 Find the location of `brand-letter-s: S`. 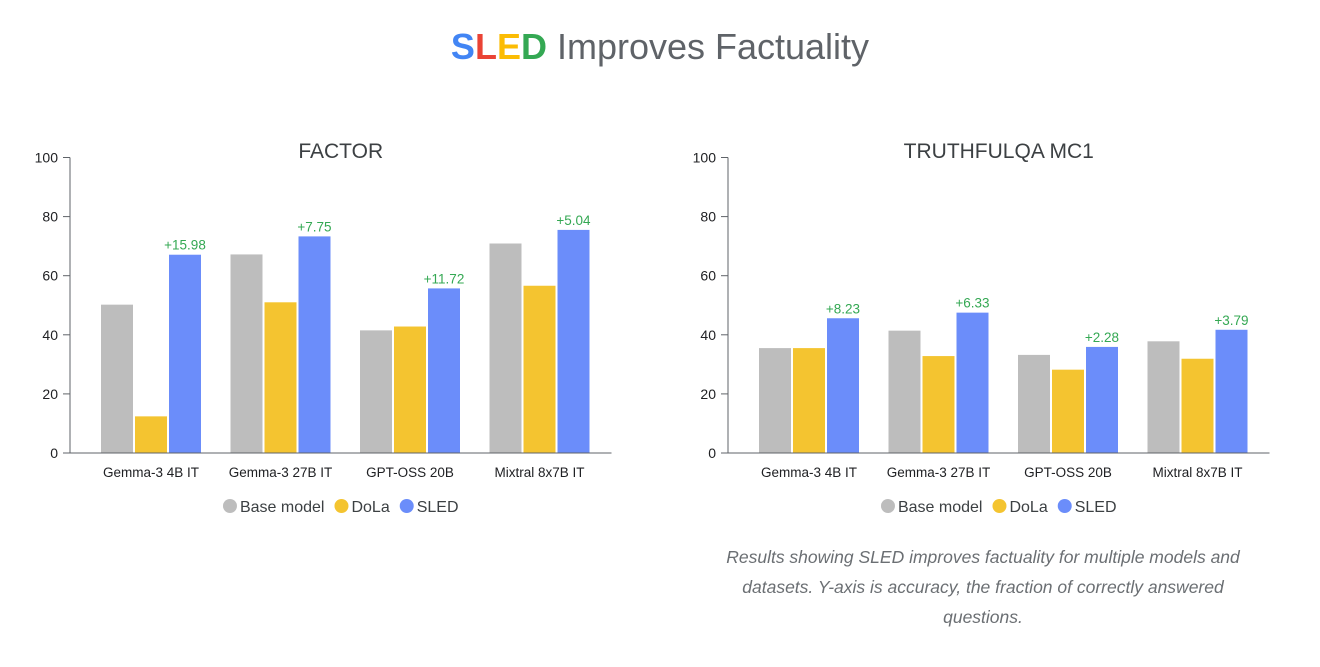

brand-letter-s: S is located at coordinates (462, 46).